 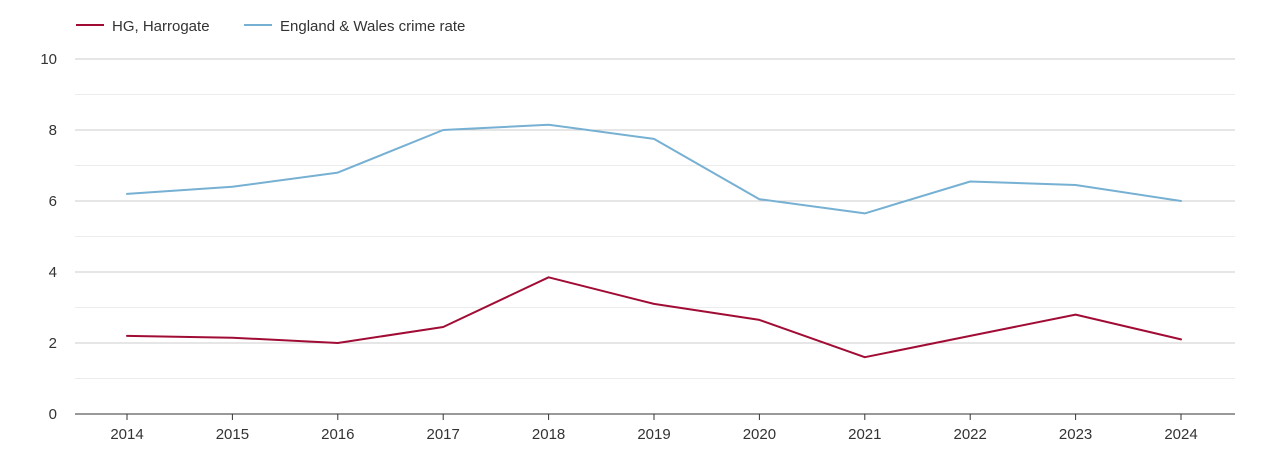 I want to click on x-tick-label: 2018, so click(x=548, y=434).